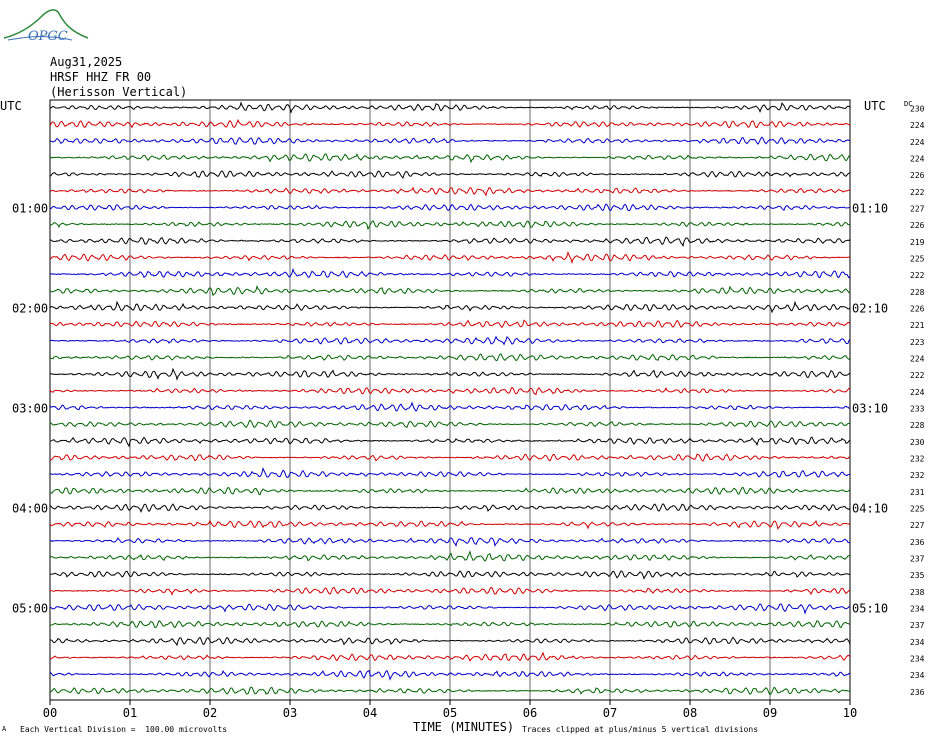  Describe the element at coordinates (46, 26) in the screenshot. I see `opgc-logo: OPGC` at that location.